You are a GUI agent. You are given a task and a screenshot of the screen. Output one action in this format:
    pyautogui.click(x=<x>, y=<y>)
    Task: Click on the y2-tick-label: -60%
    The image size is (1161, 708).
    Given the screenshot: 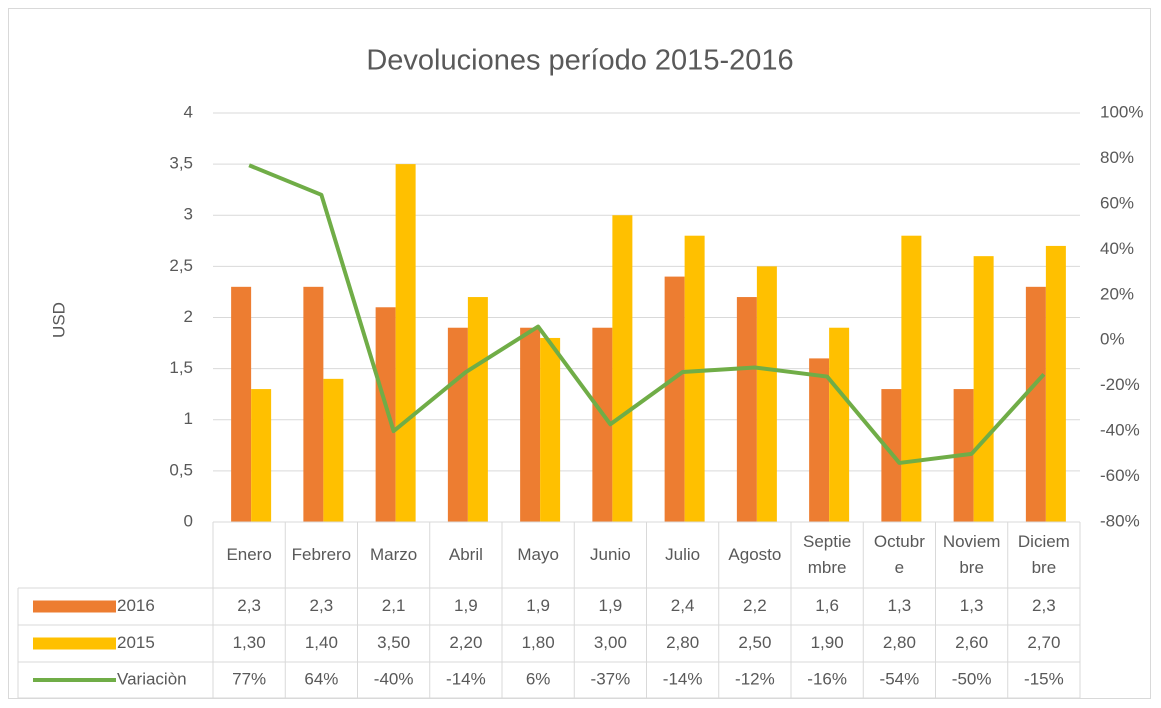 What is the action you would take?
    pyautogui.click(x=1120, y=475)
    